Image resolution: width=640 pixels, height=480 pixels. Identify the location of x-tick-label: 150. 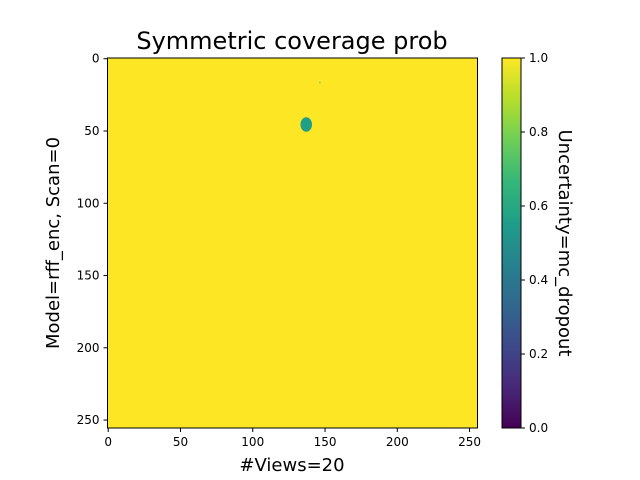
(325, 442).